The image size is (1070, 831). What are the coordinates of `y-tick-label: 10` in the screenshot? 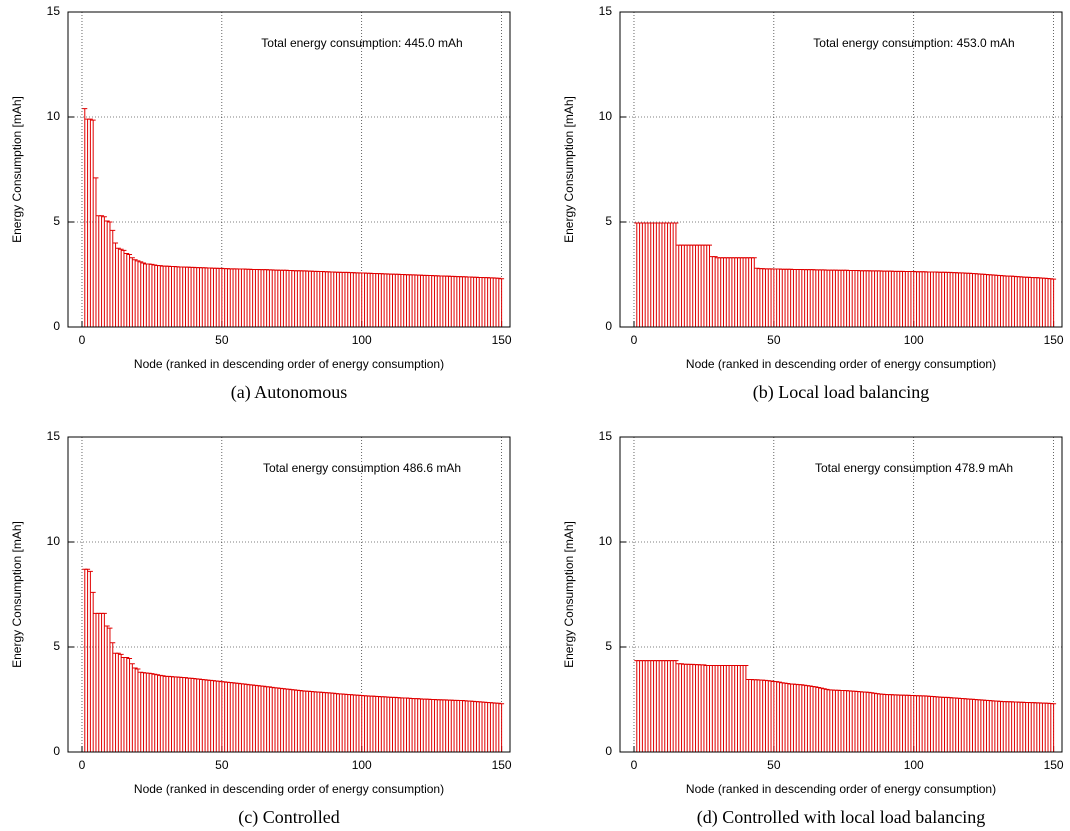 It's located at (606, 541).